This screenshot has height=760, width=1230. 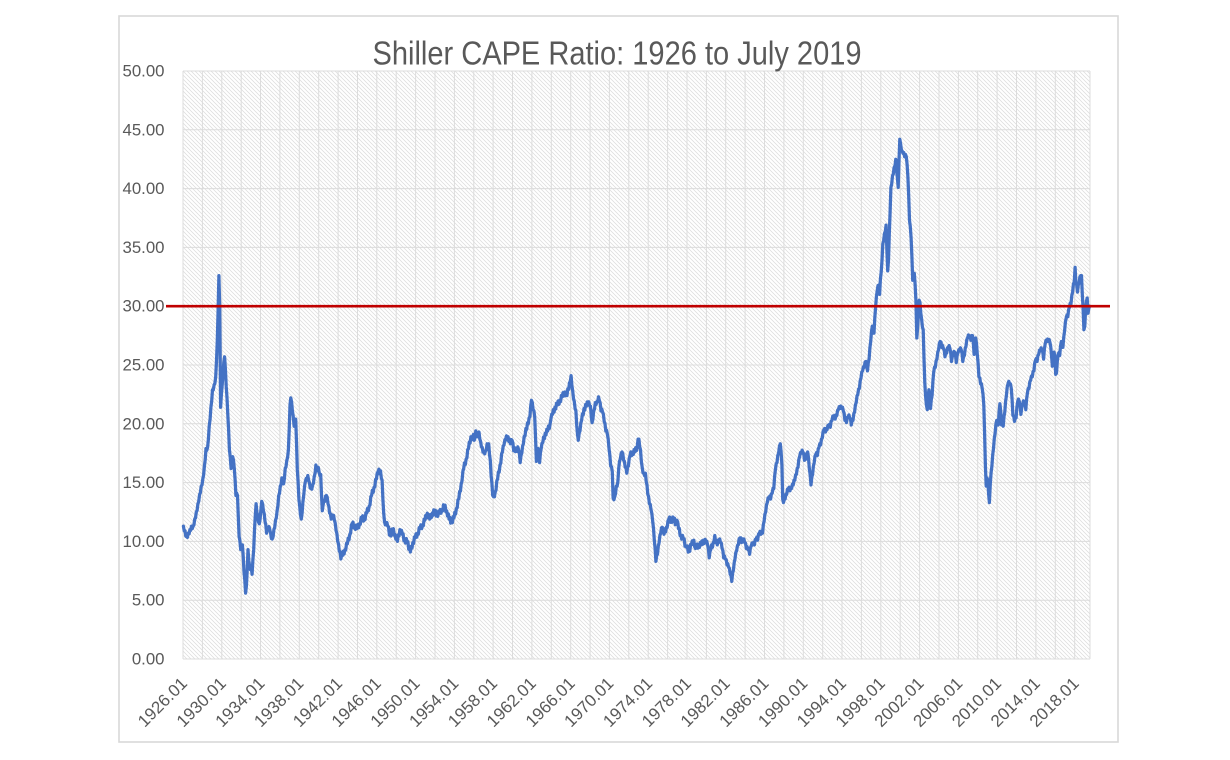 What do you see at coordinates (148, 659) in the screenshot?
I see `svg-text: 0.00` at bounding box center [148, 659].